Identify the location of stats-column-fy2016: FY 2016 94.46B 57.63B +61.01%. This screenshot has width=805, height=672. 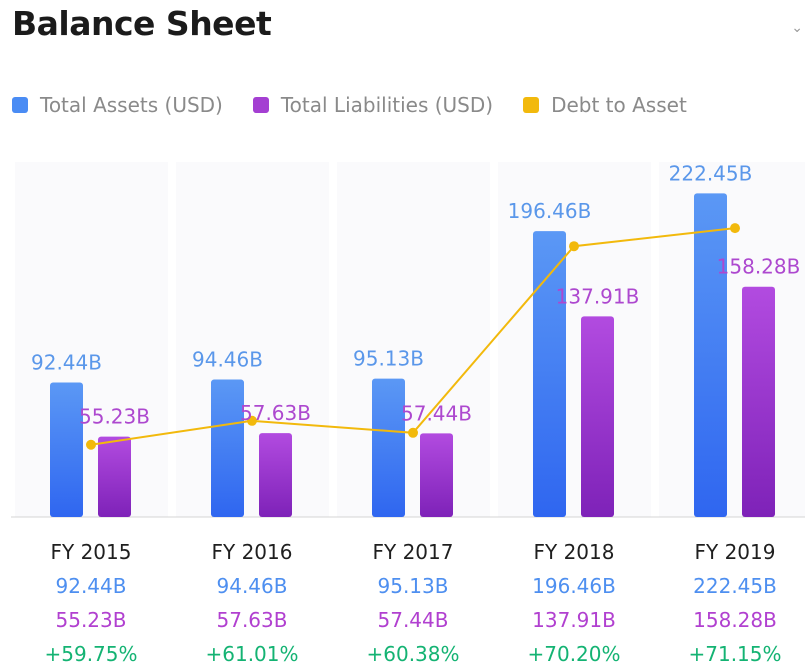
(252, 603).